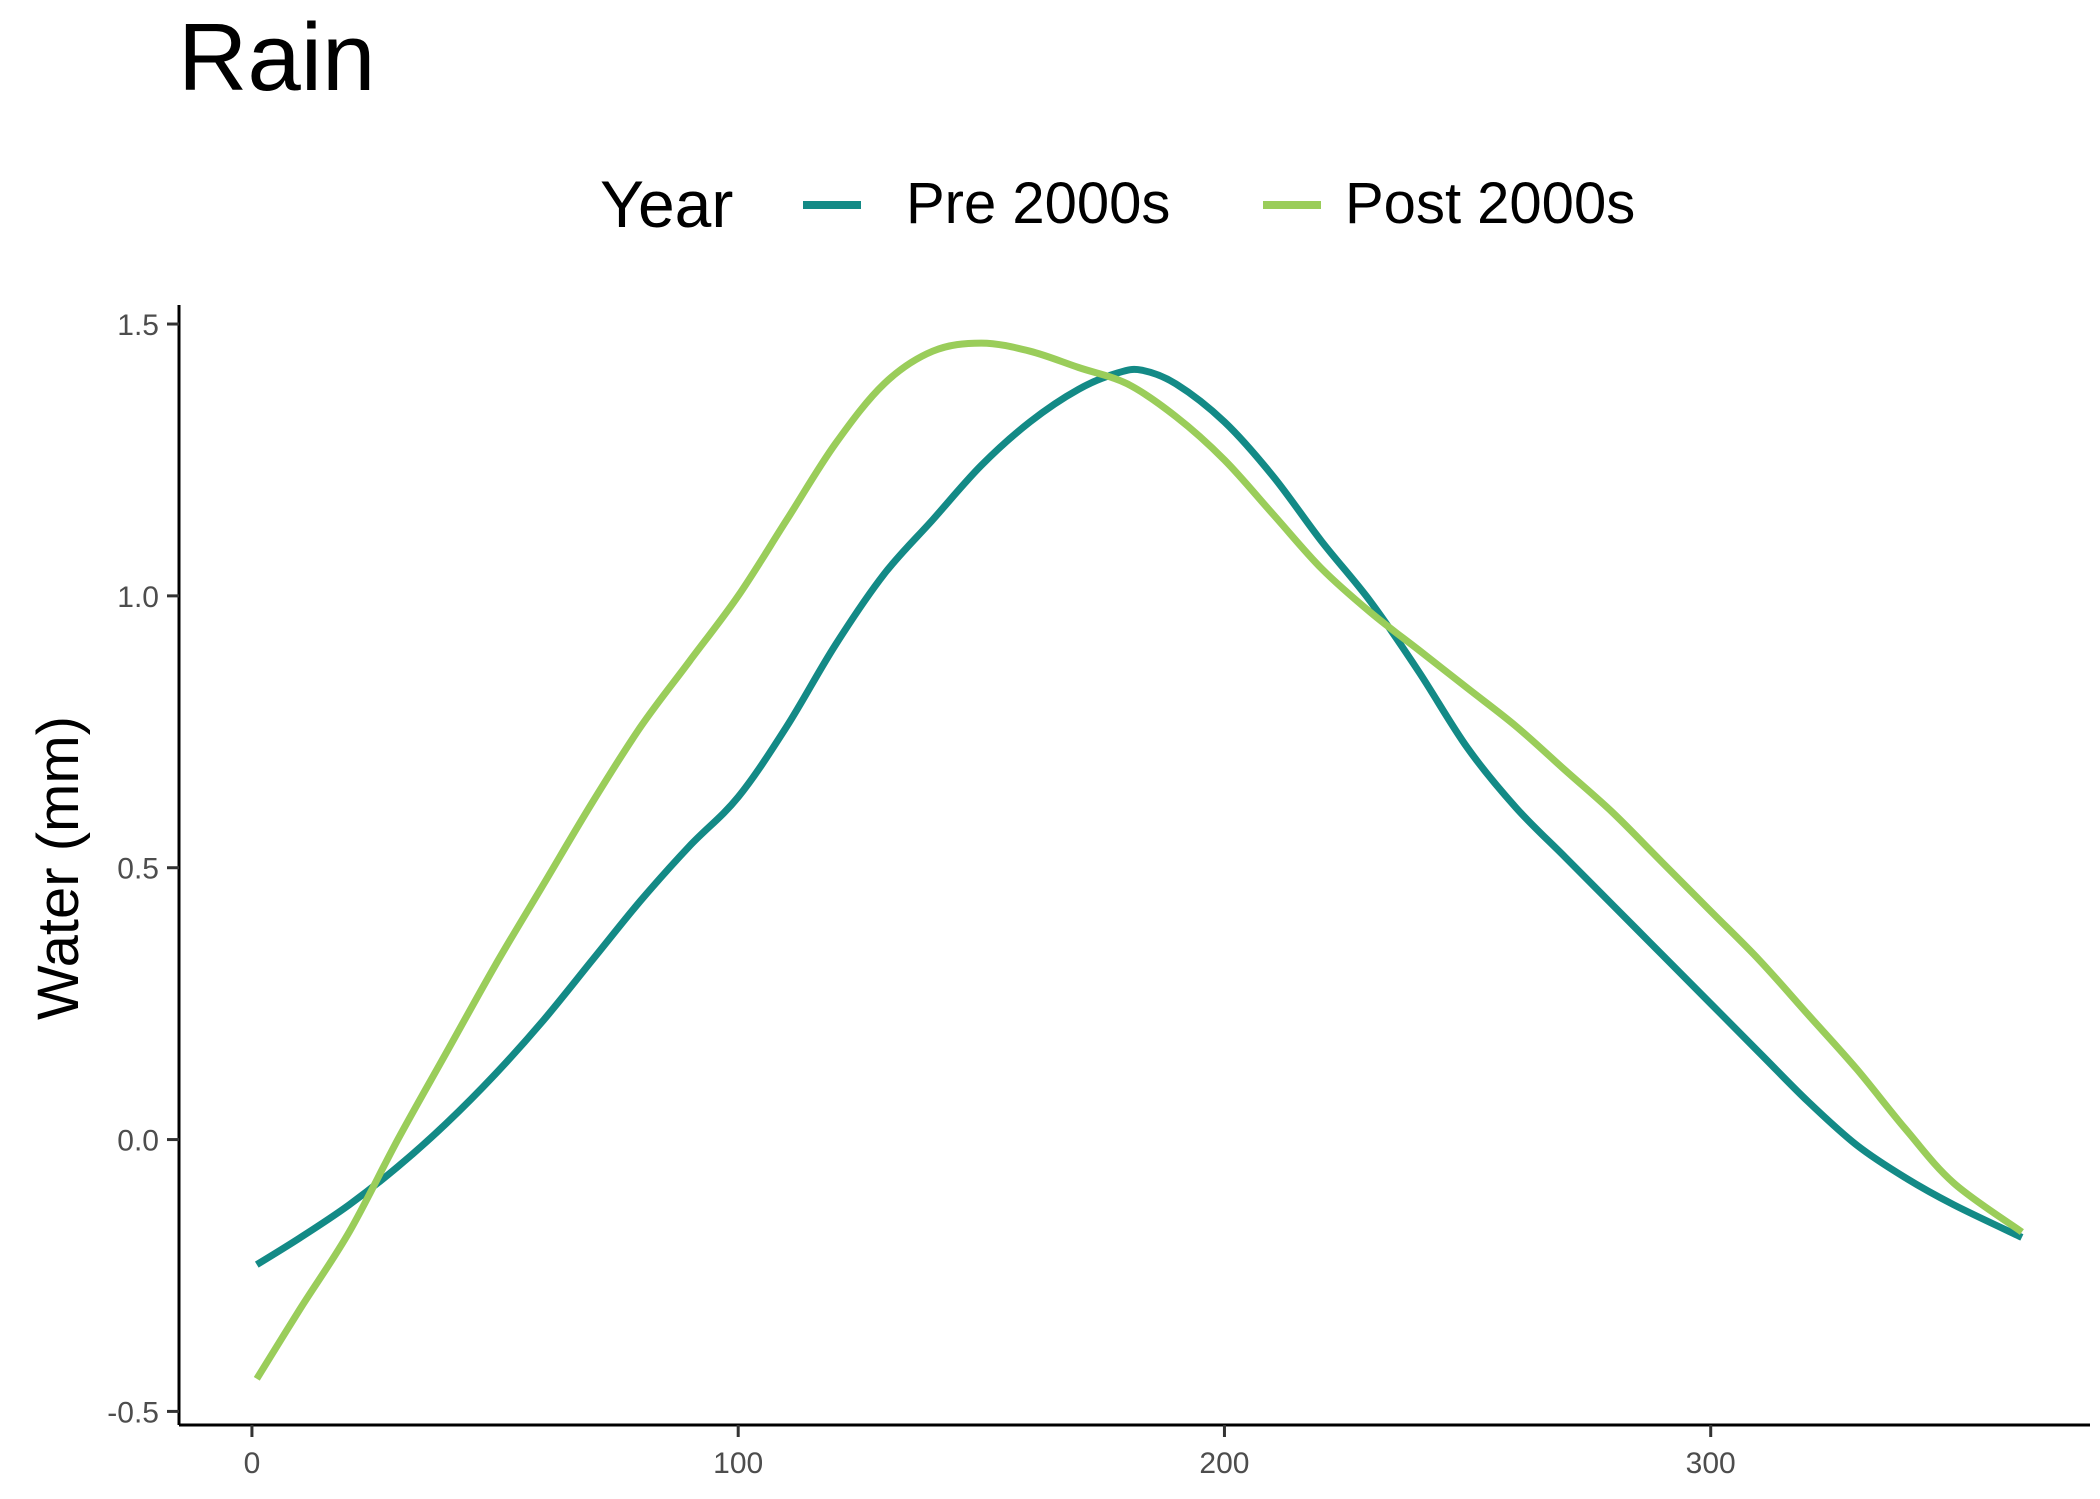  What do you see at coordinates (138, 325) in the screenshot?
I see `y-tick-label: 1.5` at bounding box center [138, 325].